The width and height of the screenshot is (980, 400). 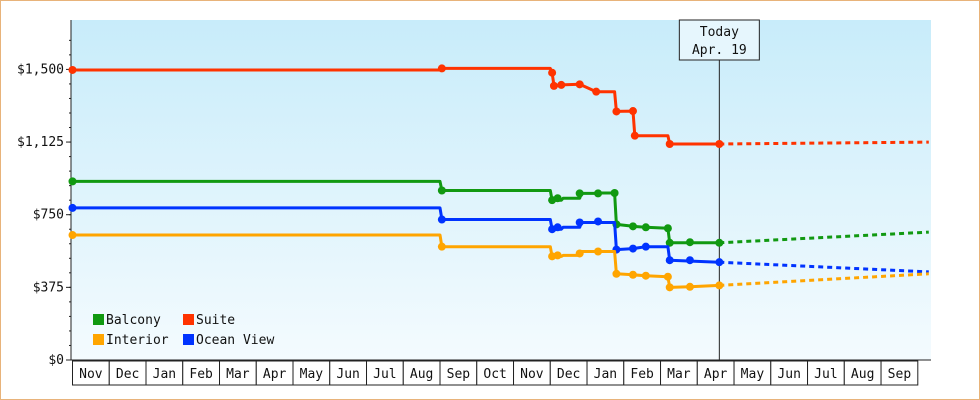 I want to click on x-tick-label: Oct, so click(x=494, y=374).